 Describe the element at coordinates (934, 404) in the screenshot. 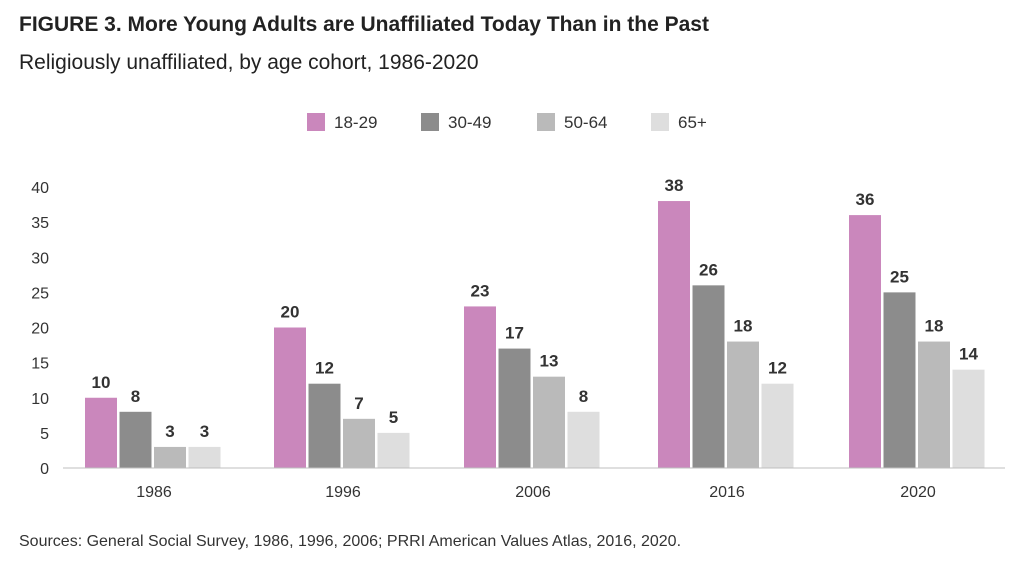

I see `bar-50-64-2020` at that location.